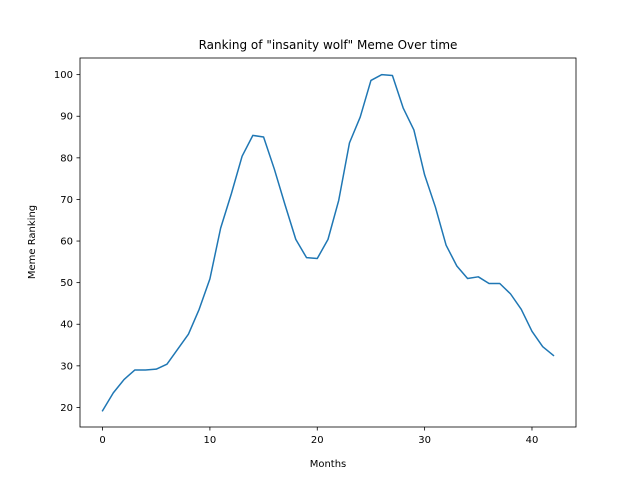 The width and height of the screenshot is (640, 480). I want to click on x-axis: 0 10 20 30 40, so click(318, 436).